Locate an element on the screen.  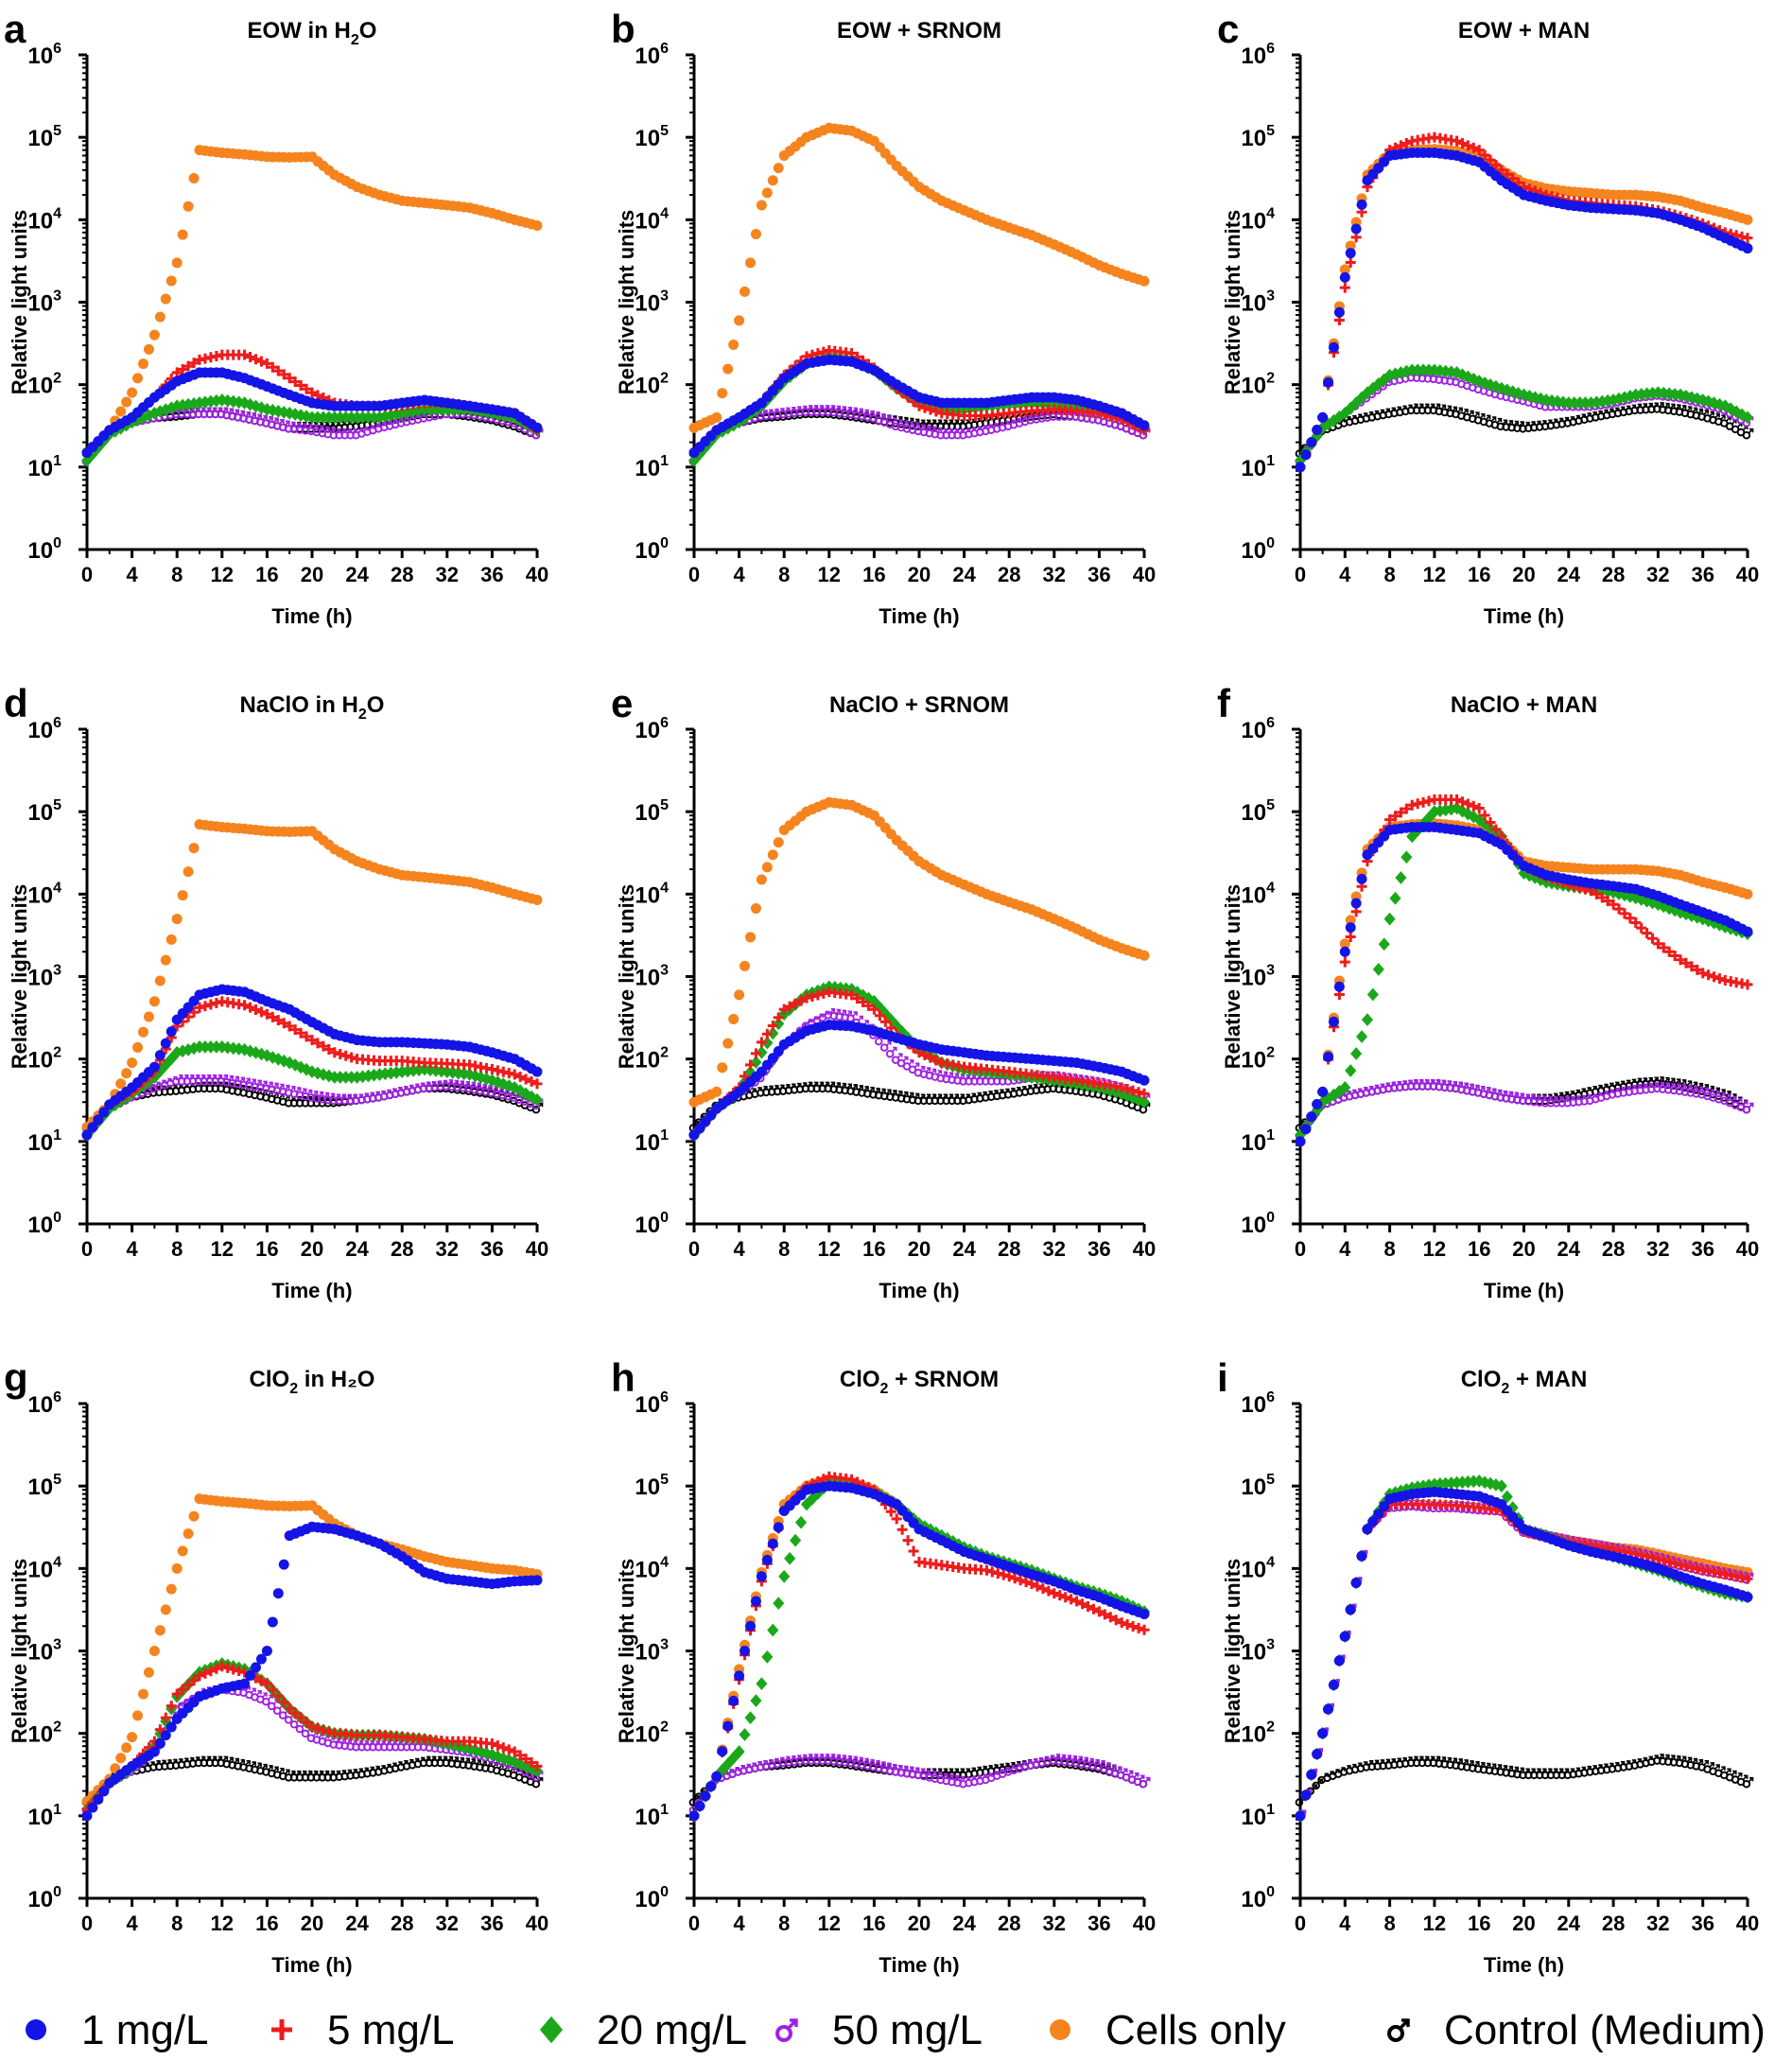
y-tick-exponent: 3 is located at coordinates (1270, 296).